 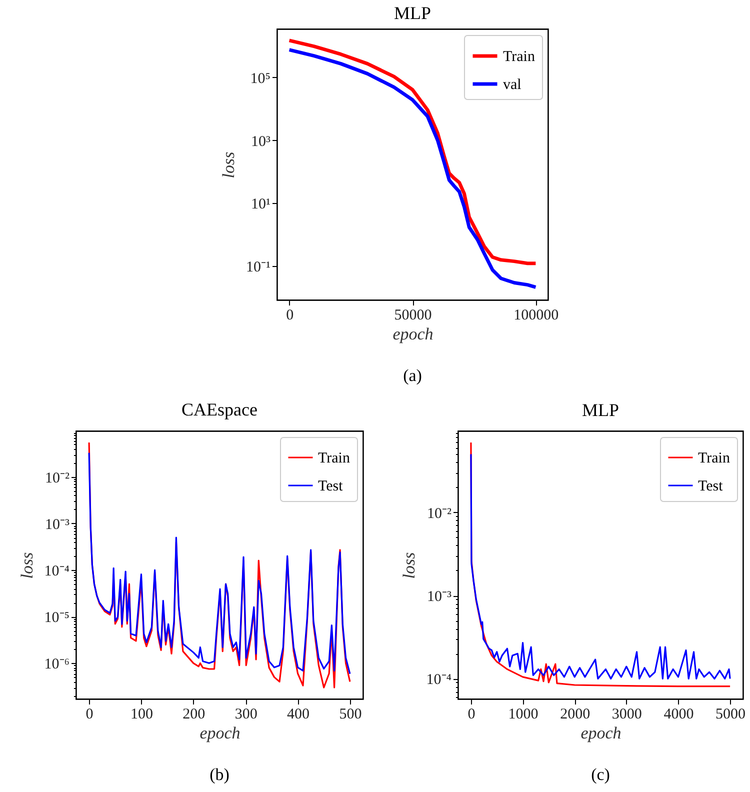 I want to click on x-tick-label: 100, so click(x=141, y=714).